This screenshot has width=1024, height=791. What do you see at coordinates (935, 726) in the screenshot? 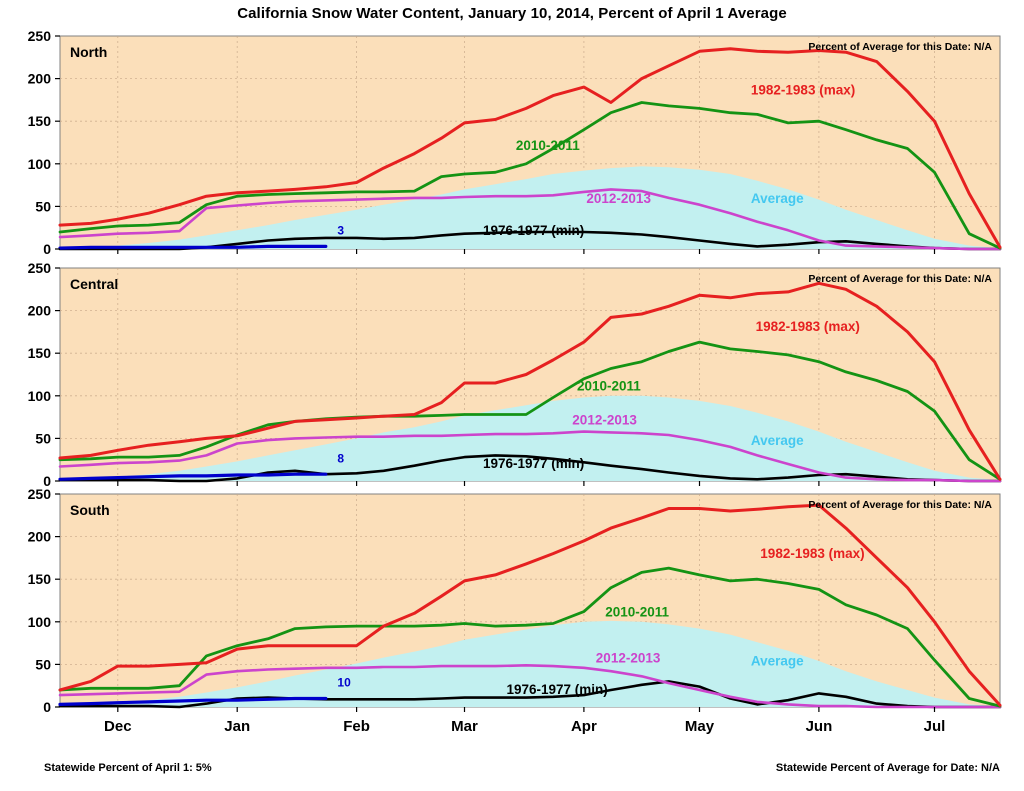
I see `x-axis-tick-label: Jul` at bounding box center [935, 726].